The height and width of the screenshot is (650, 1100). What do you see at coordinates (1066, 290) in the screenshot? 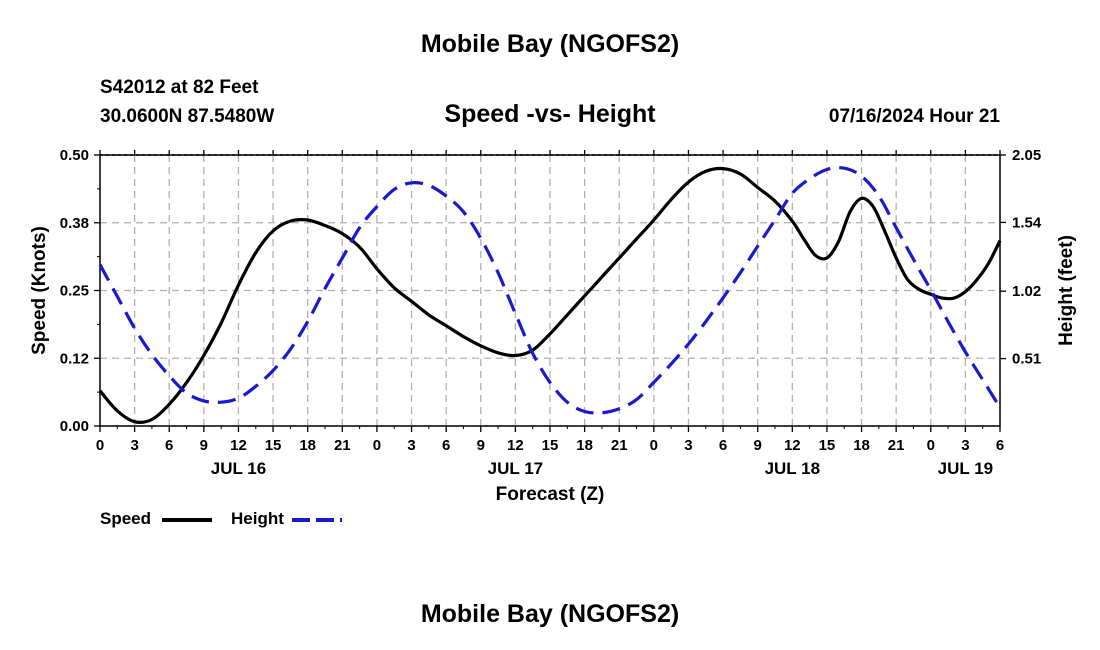
I see `y2-axis-title: Height (feet)` at bounding box center [1066, 290].